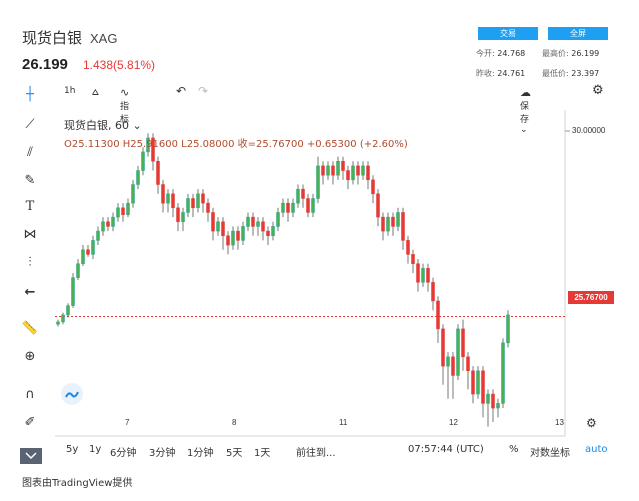 This screenshot has height=501, width=639. I want to click on auto-scale-toggle: auto, so click(596, 449).